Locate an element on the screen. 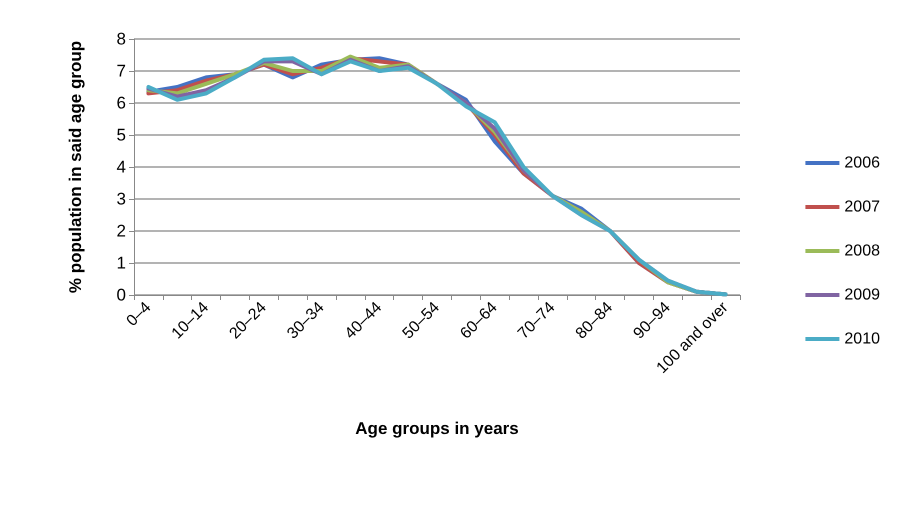 Image resolution: width=910 pixels, height=525 pixels. y-tick-label: 3 is located at coordinates (121, 199).